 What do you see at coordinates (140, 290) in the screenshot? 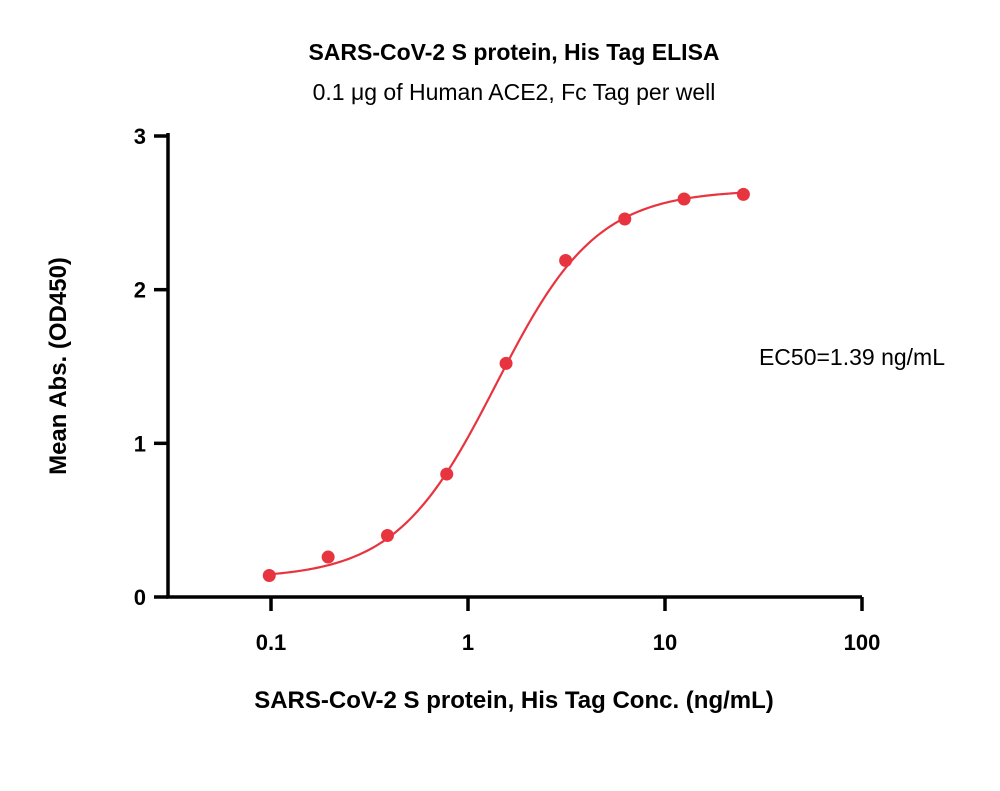
I see `y-tick-label: 2` at bounding box center [140, 290].